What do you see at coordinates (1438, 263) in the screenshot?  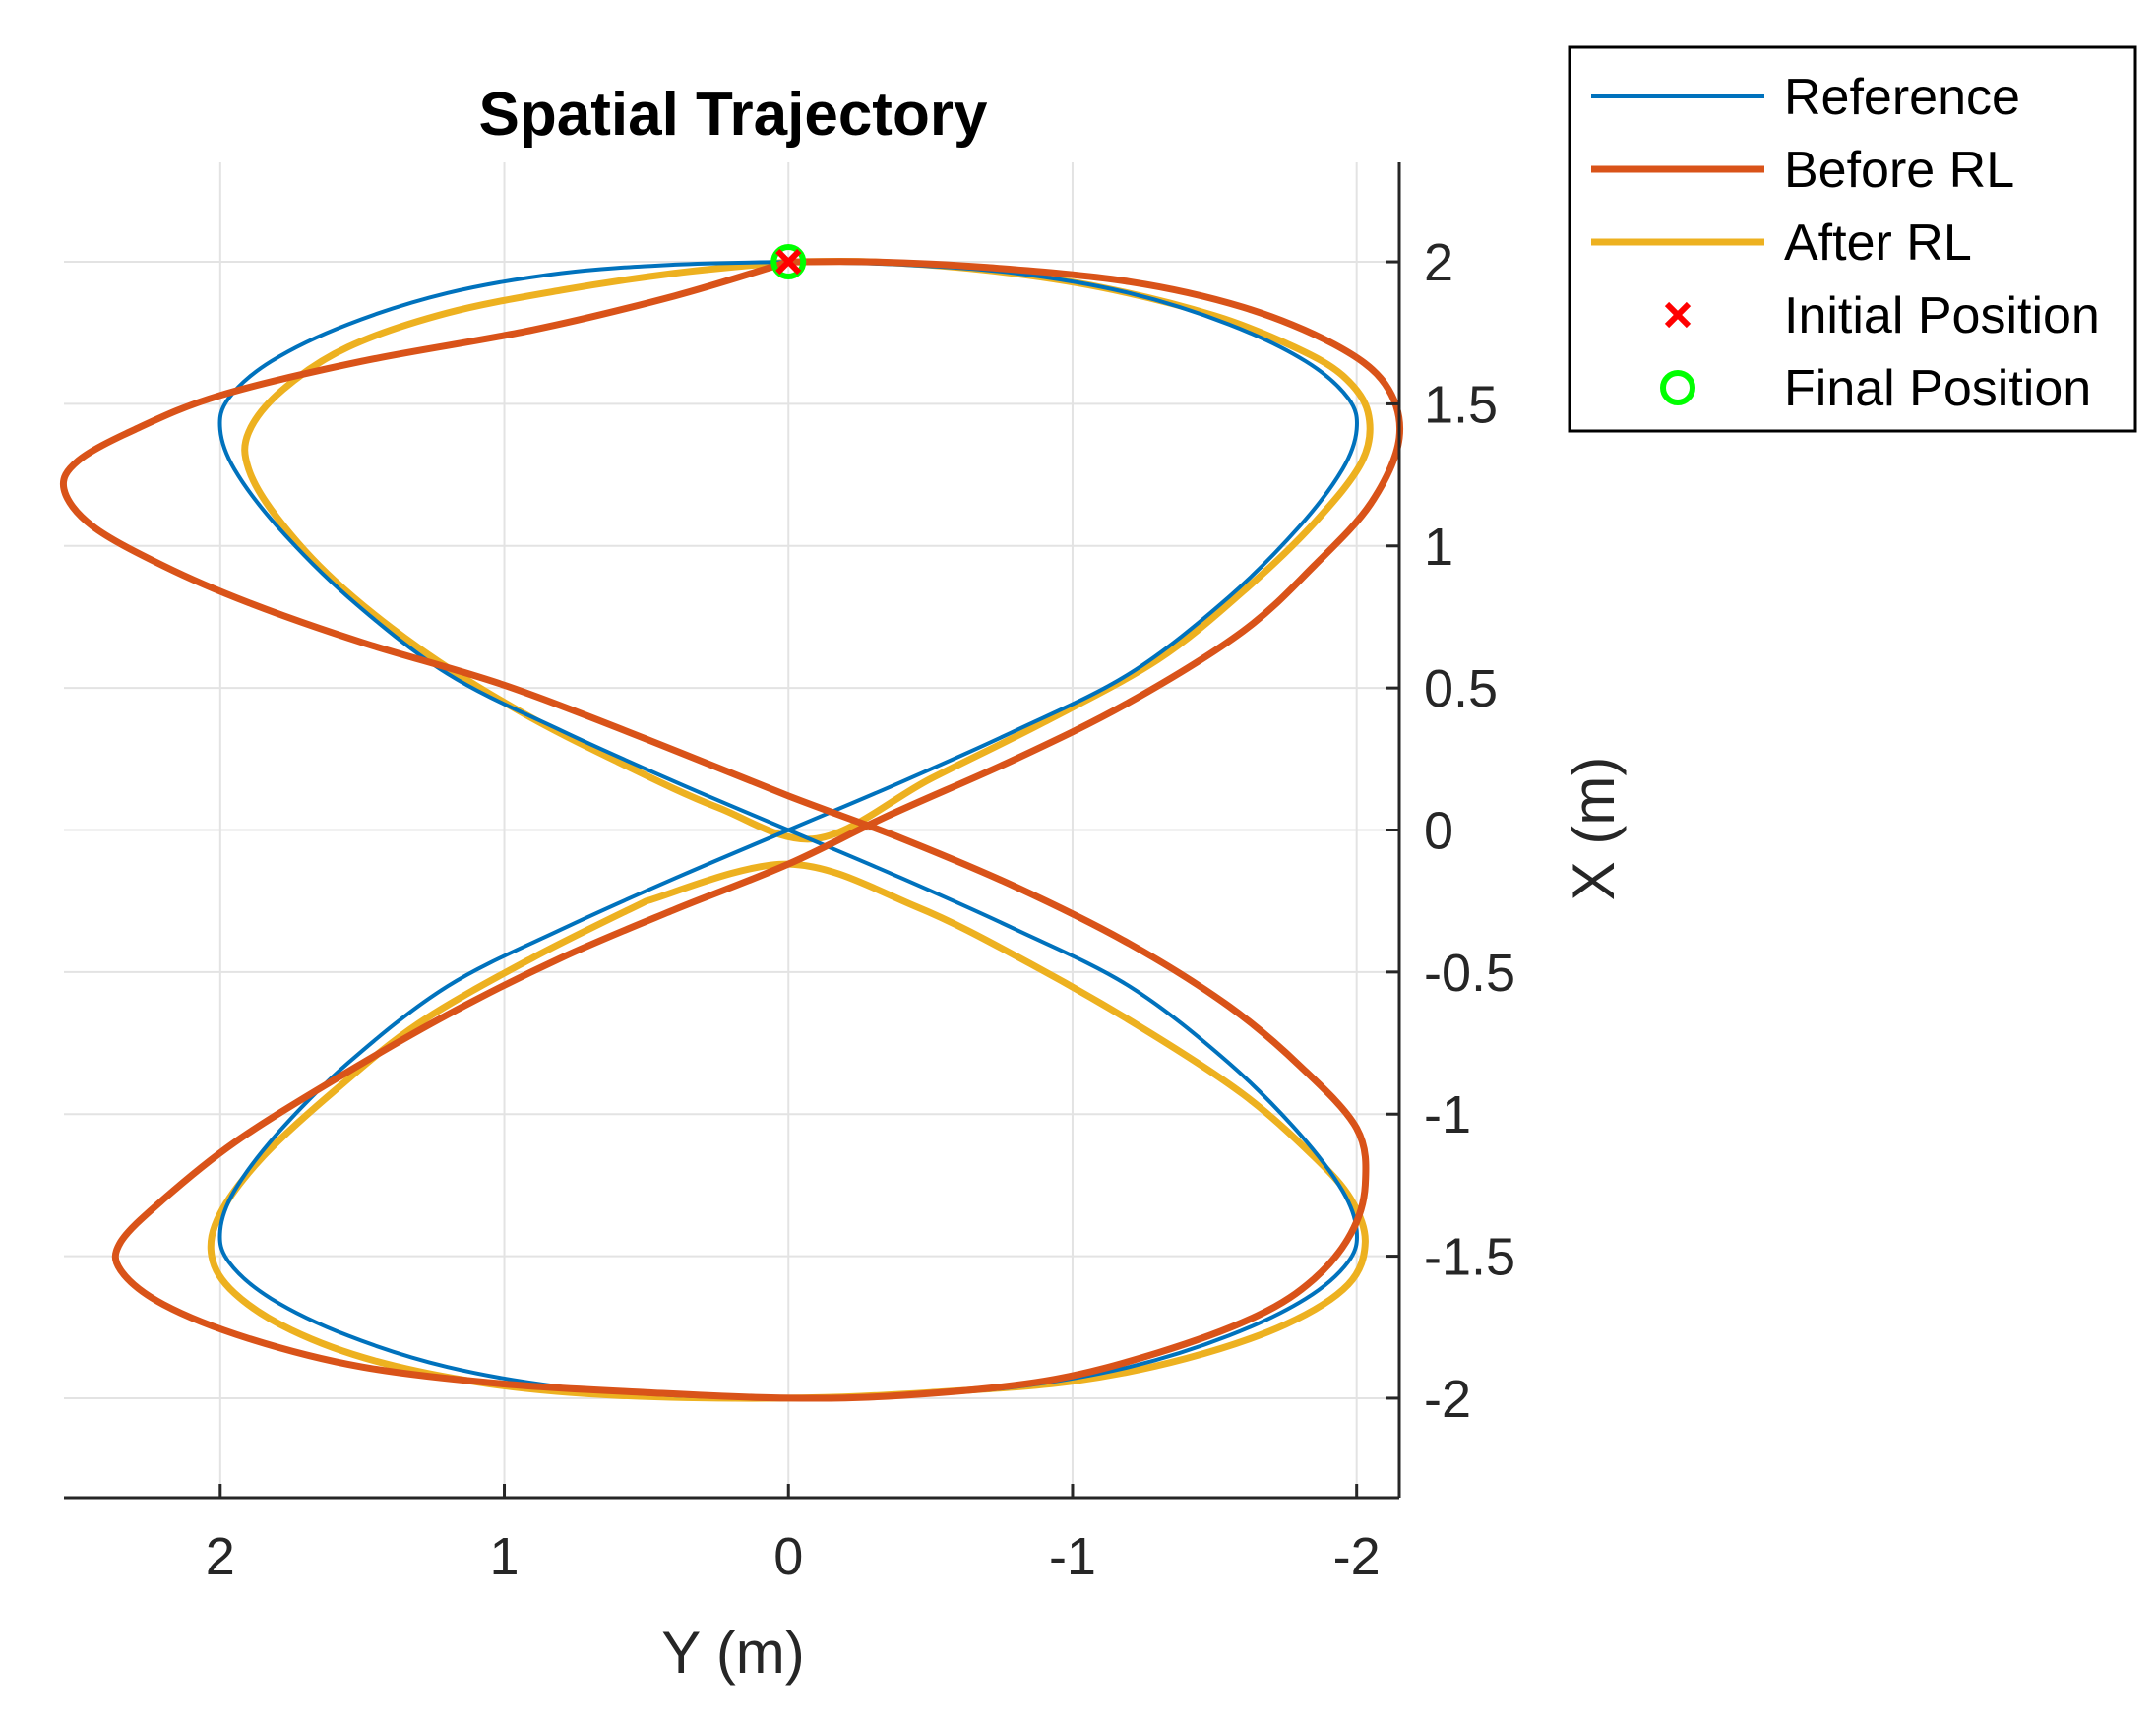 I see `y-tick-label: 2` at bounding box center [1438, 263].